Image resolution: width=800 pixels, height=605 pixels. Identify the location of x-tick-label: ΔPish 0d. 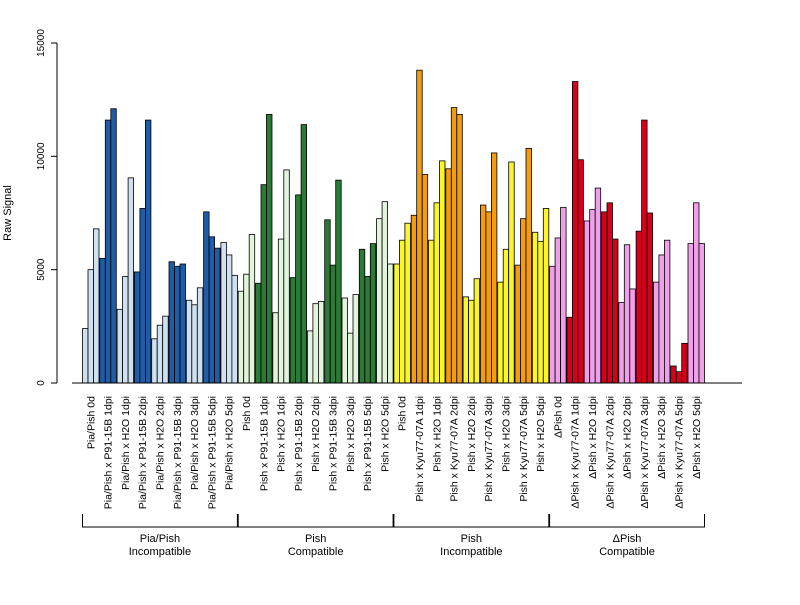
(558, 417).